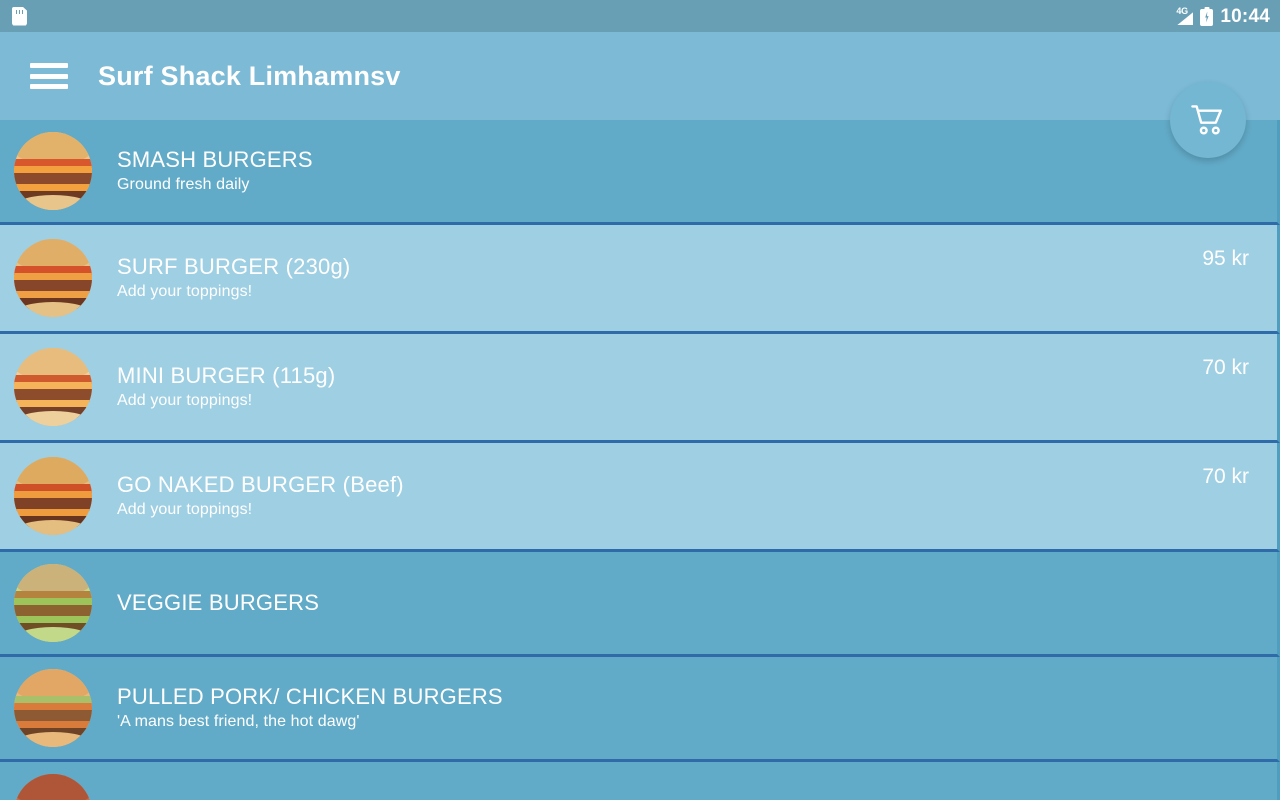 This screenshot has height=800, width=1280. What do you see at coordinates (649, 278) in the screenshot?
I see `row-text: SURF BURGER (230g) Add your toppings!` at bounding box center [649, 278].